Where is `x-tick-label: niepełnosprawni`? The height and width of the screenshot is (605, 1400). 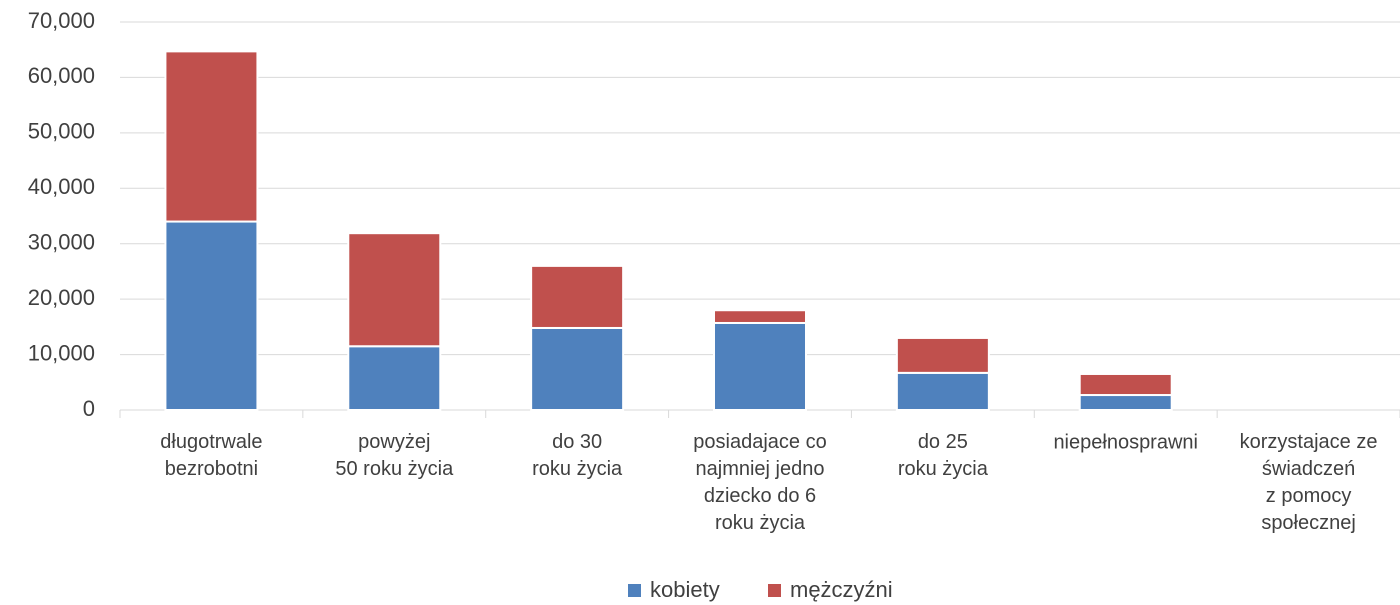 x-tick-label: niepełnosprawni is located at coordinates (1125, 442).